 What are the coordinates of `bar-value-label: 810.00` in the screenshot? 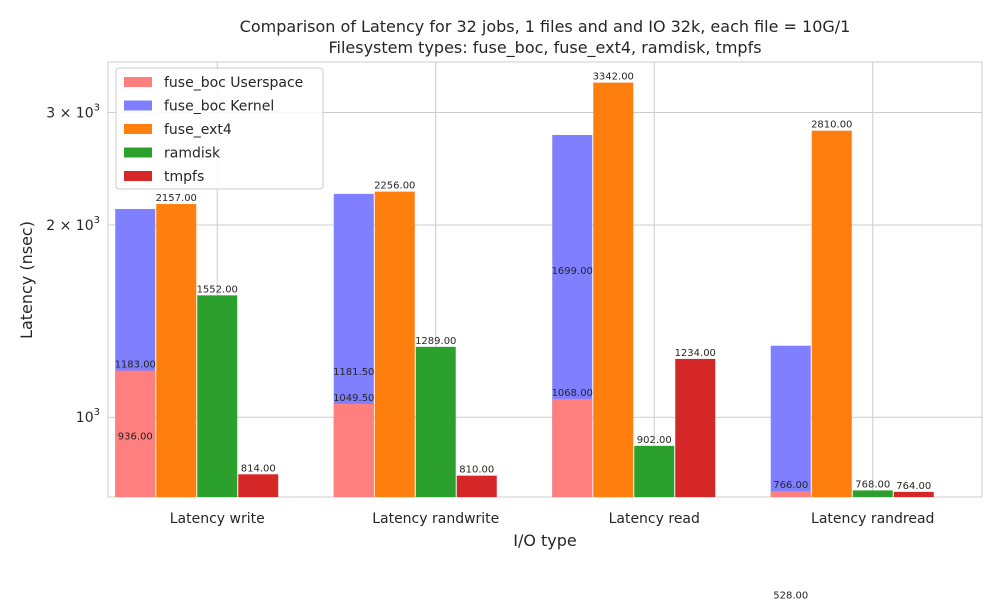 It's located at (476, 470).